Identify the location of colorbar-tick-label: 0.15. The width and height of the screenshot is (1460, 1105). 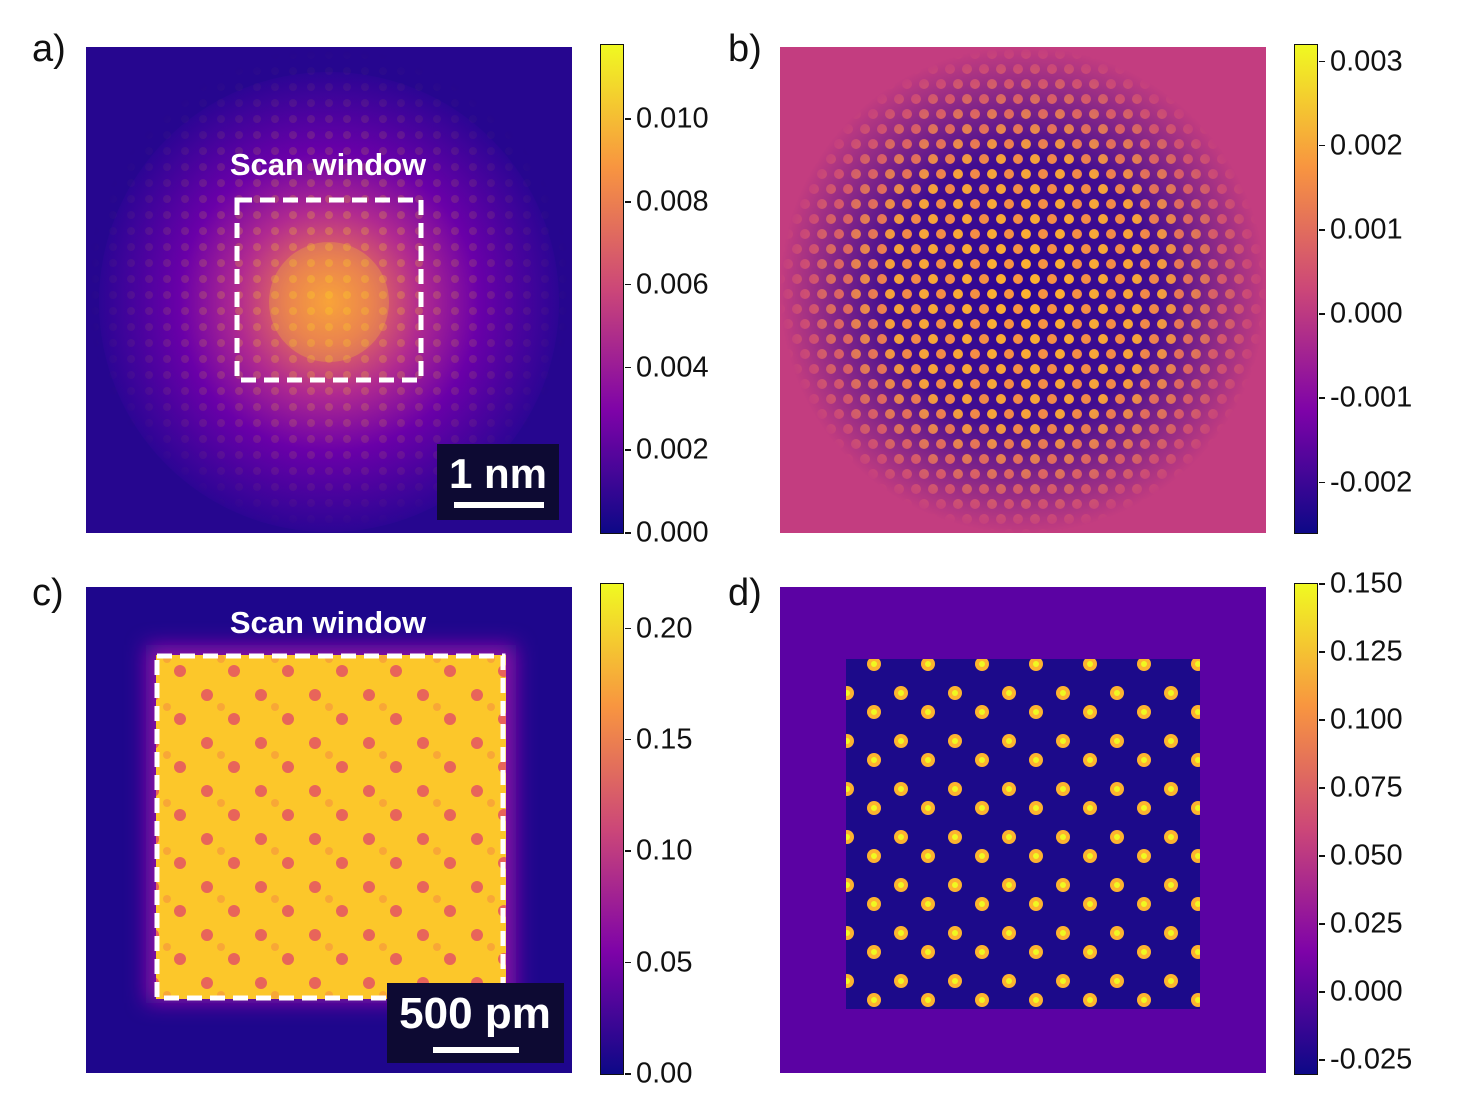
(664, 739).